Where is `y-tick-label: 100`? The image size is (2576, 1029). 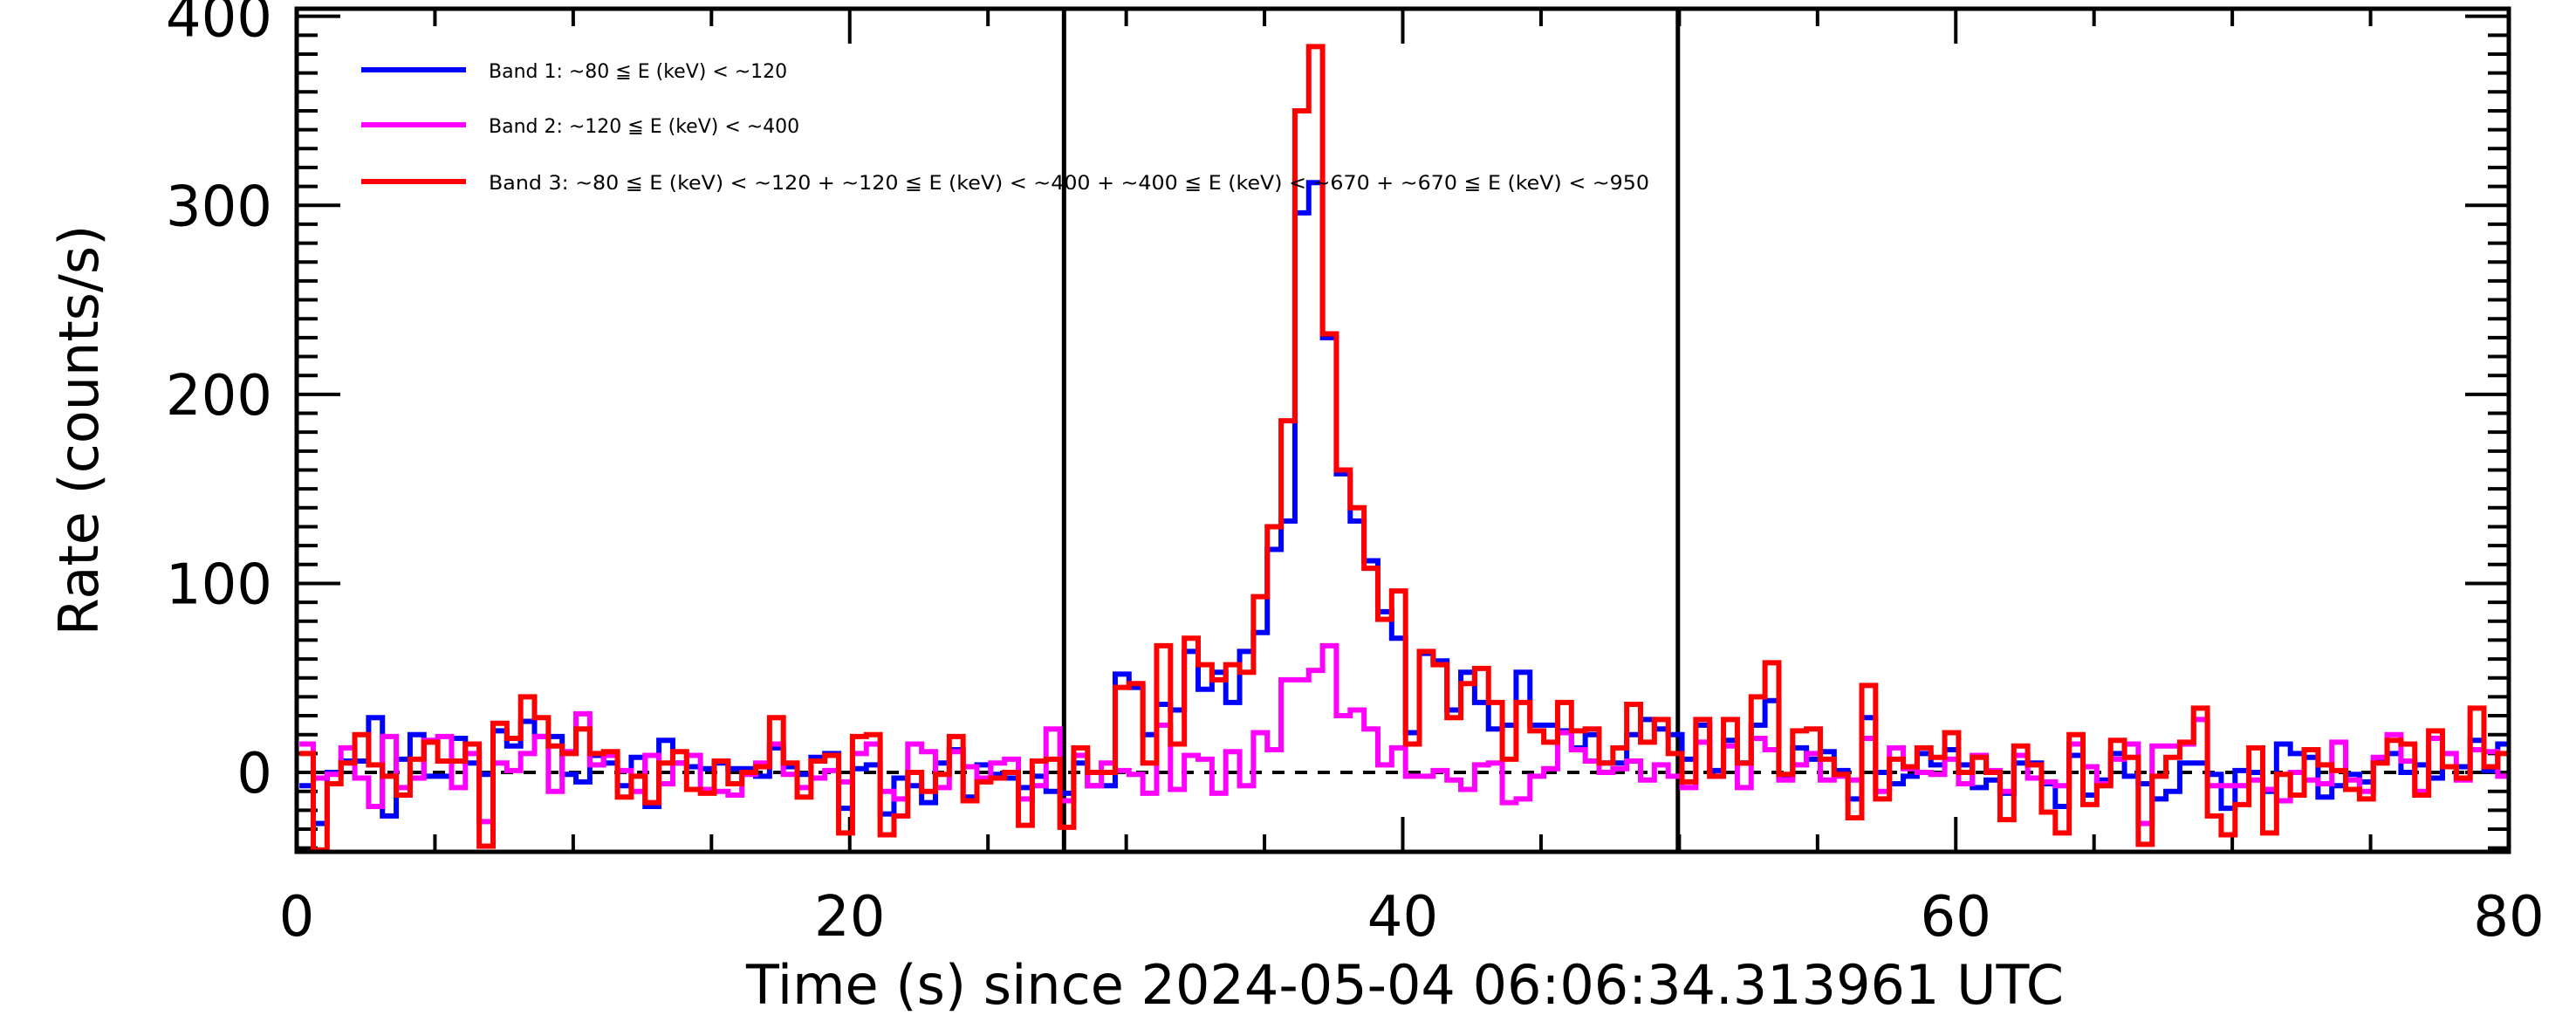
y-tick-label: 100 is located at coordinates (219, 584).